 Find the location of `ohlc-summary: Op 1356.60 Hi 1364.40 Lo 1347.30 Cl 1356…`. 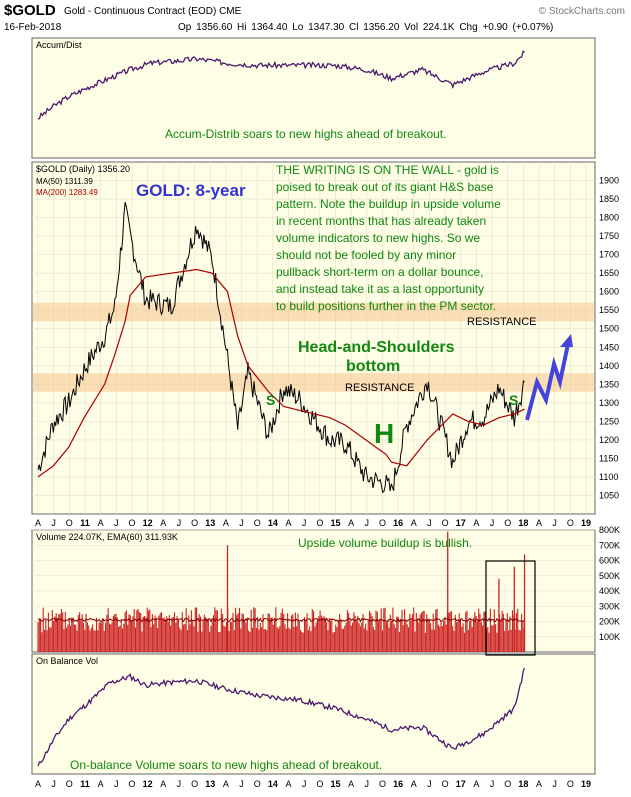

ohlc-summary: Op 1356.60 Hi 1364.40 Lo 1347.30 Cl 1356… is located at coordinates (366, 27).